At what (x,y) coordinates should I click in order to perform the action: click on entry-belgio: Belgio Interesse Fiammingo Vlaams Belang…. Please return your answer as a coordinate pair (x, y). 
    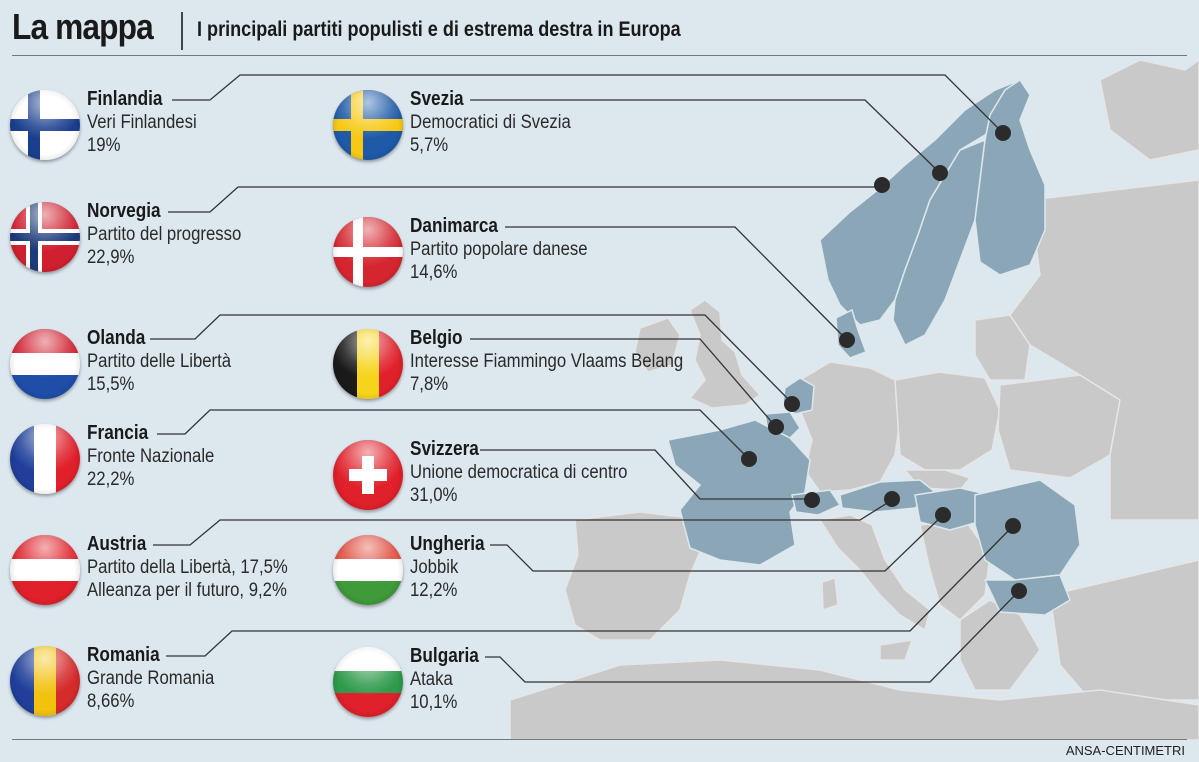
    Looking at the image, I should click on (508, 368).